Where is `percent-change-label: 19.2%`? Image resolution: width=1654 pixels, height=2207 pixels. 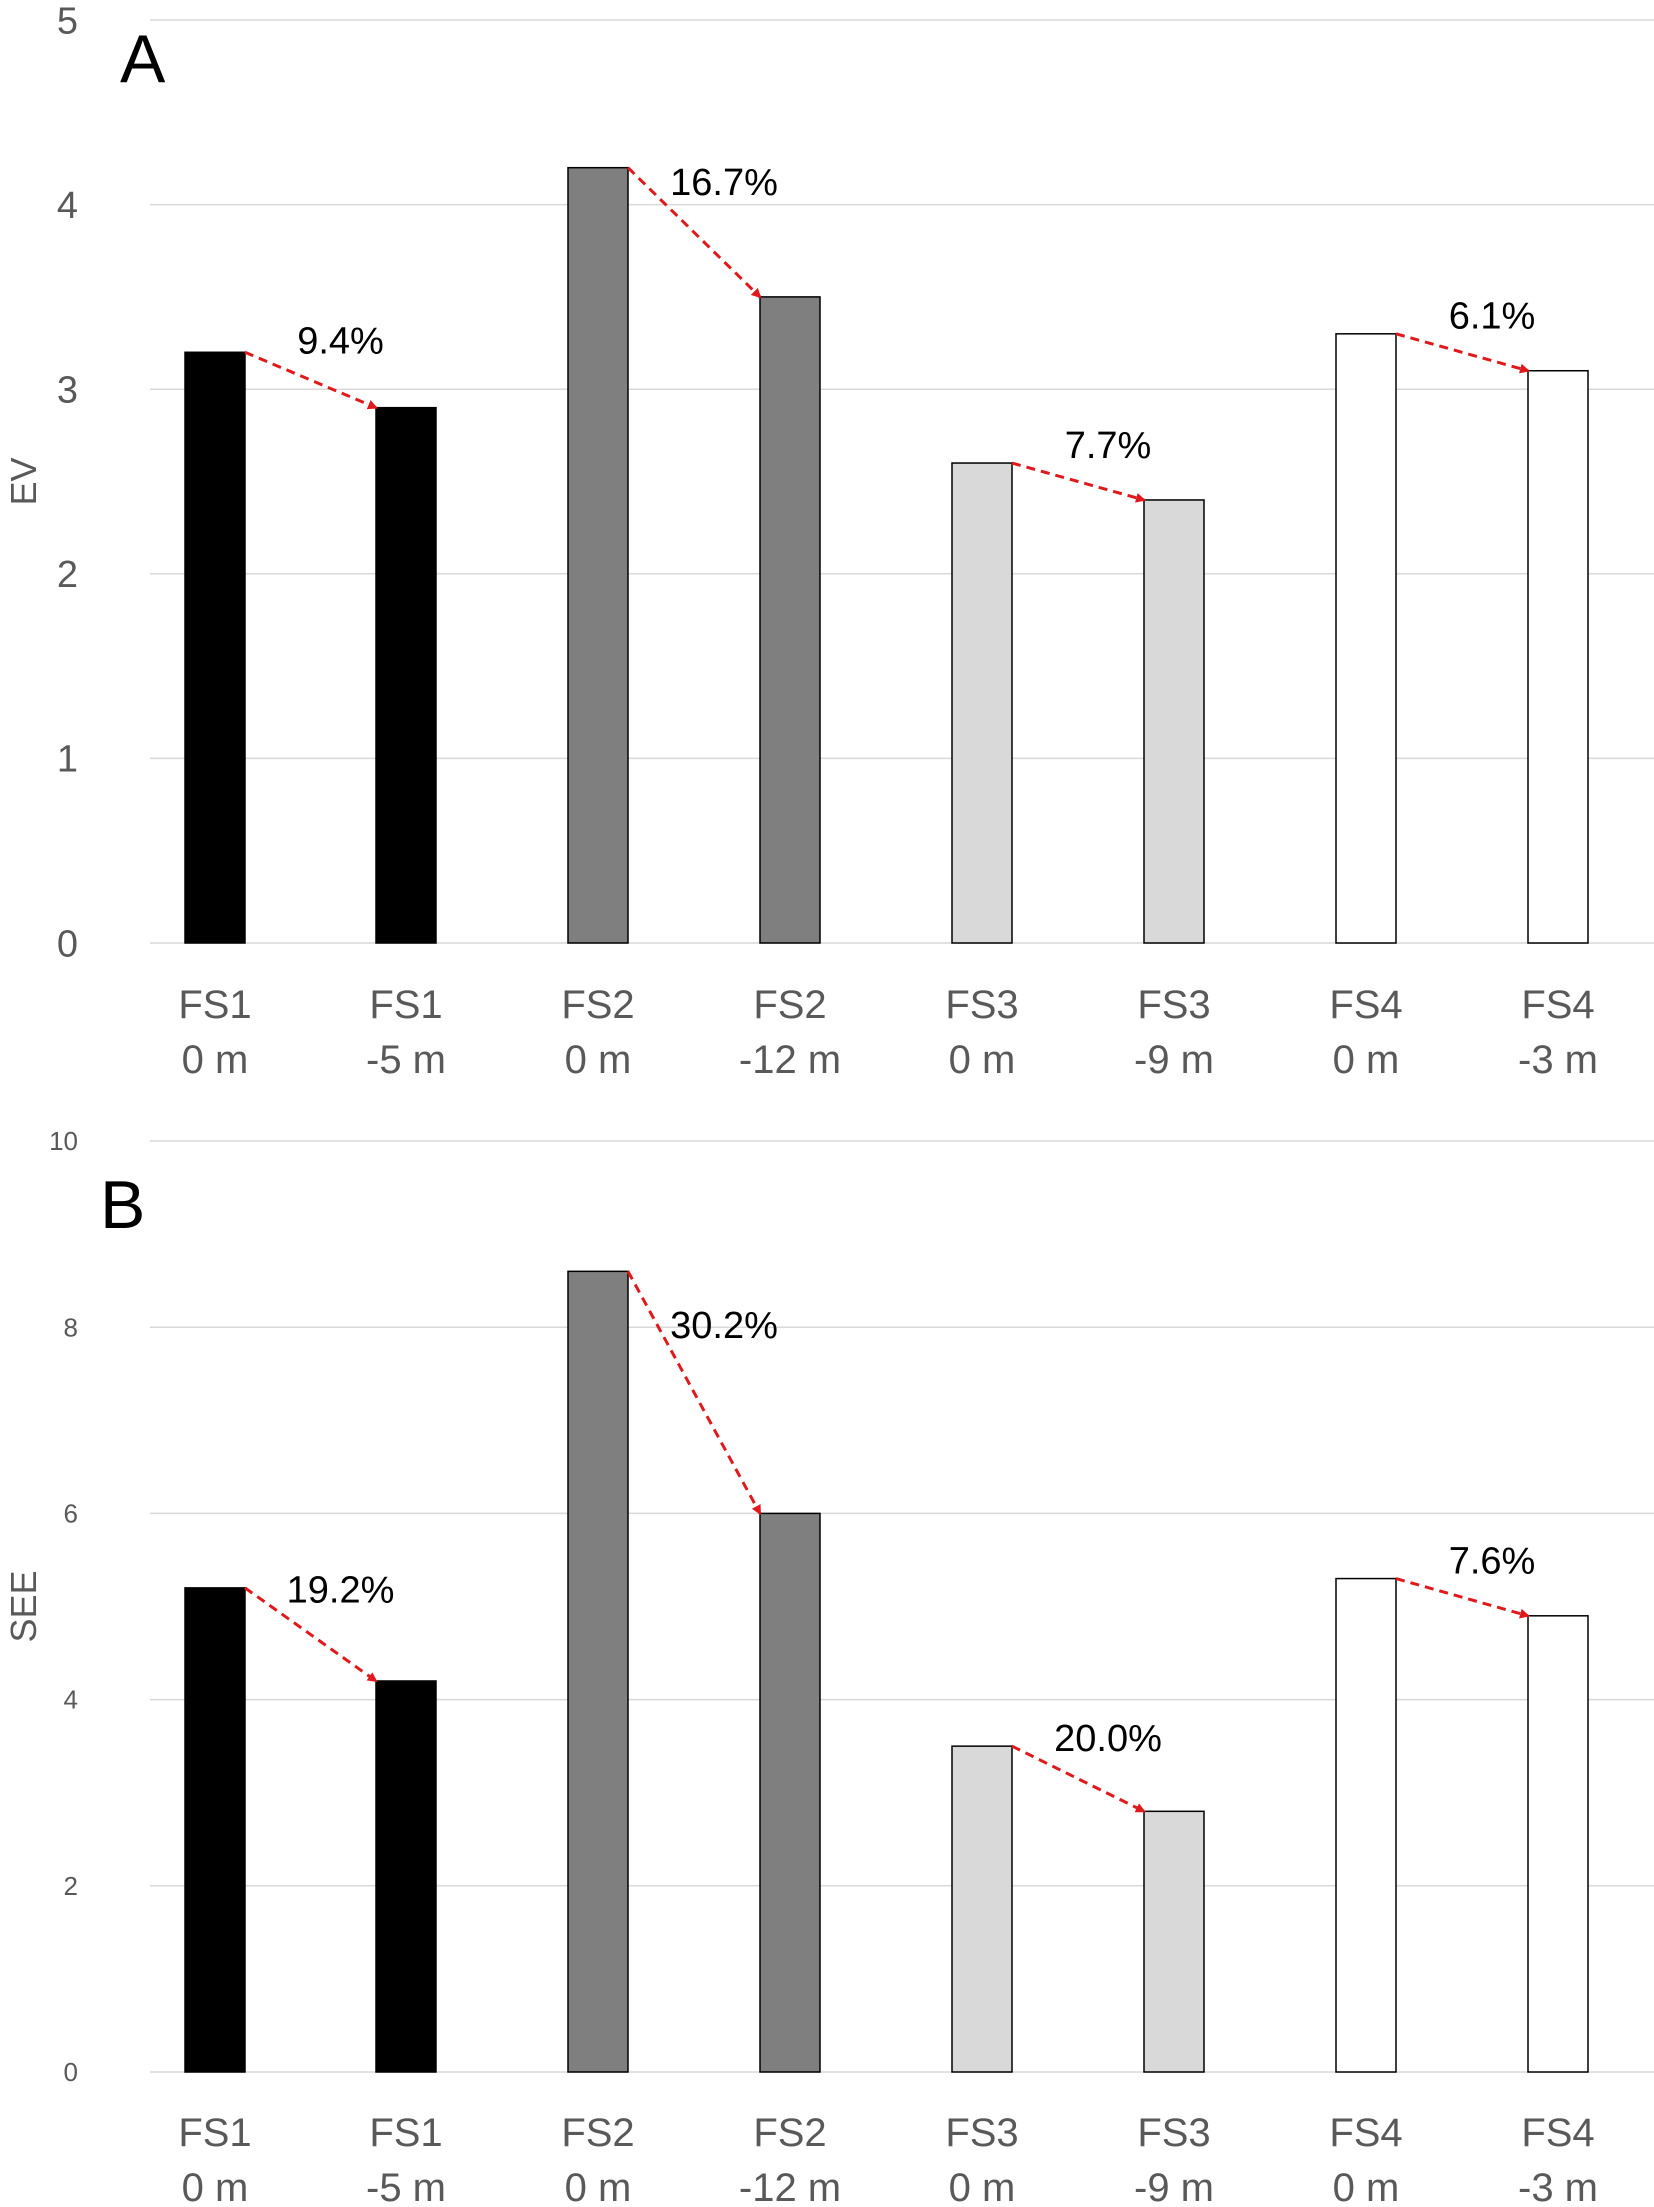 percent-change-label: 19.2% is located at coordinates (341, 1590).